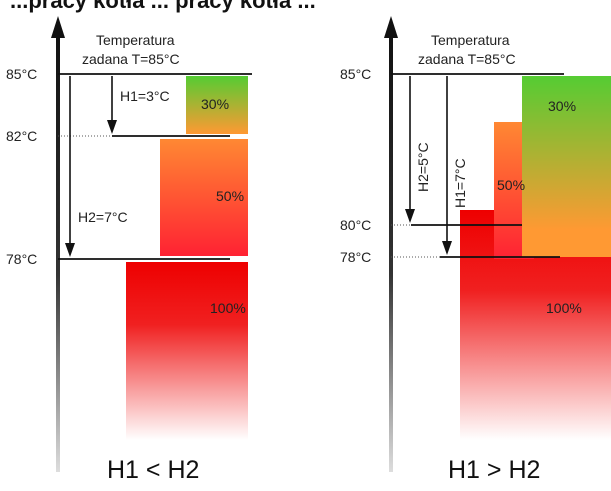 The width and height of the screenshot is (611, 491). Describe the element at coordinates (467, 59) in the screenshot. I see `right-setpoint-line2: zadana T=85°C` at that location.